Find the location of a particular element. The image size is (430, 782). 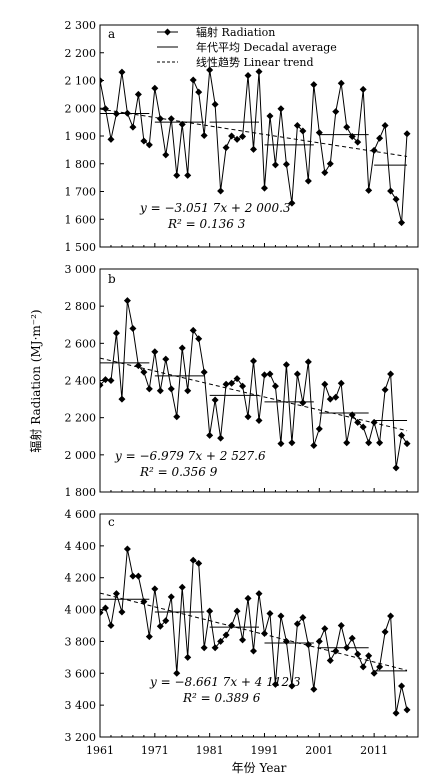

y-tick-label: 3 800 is located at coordinates (81, 641).